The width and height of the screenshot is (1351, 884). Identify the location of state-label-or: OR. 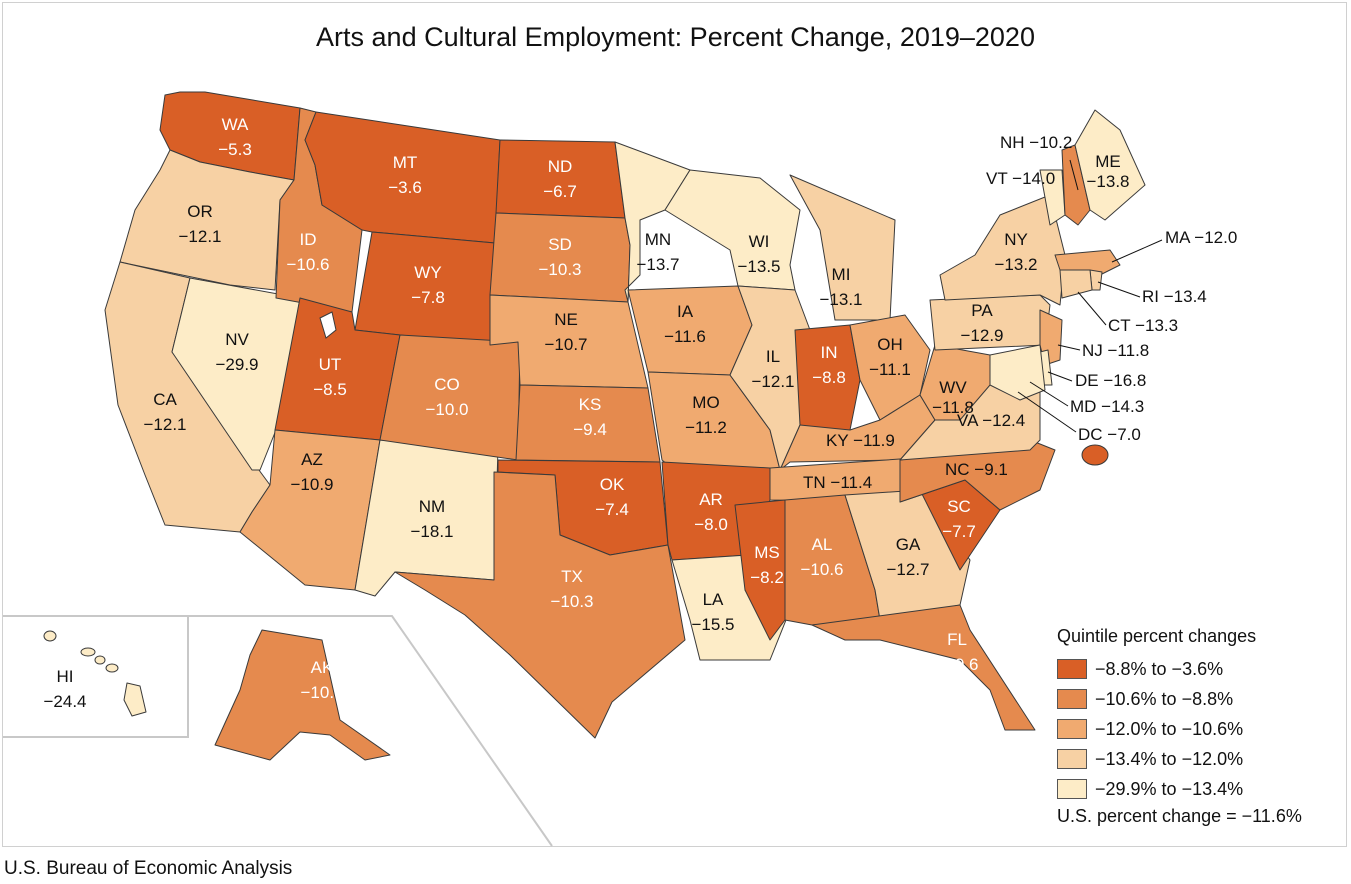
(200, 211).